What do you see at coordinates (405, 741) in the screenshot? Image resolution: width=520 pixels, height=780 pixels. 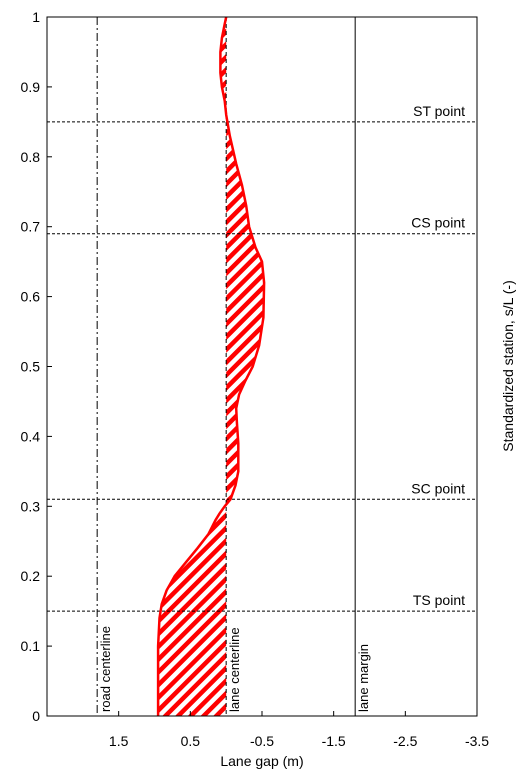 I see `x-tick-label-4: -2.5` at bounding box center [405, 741].